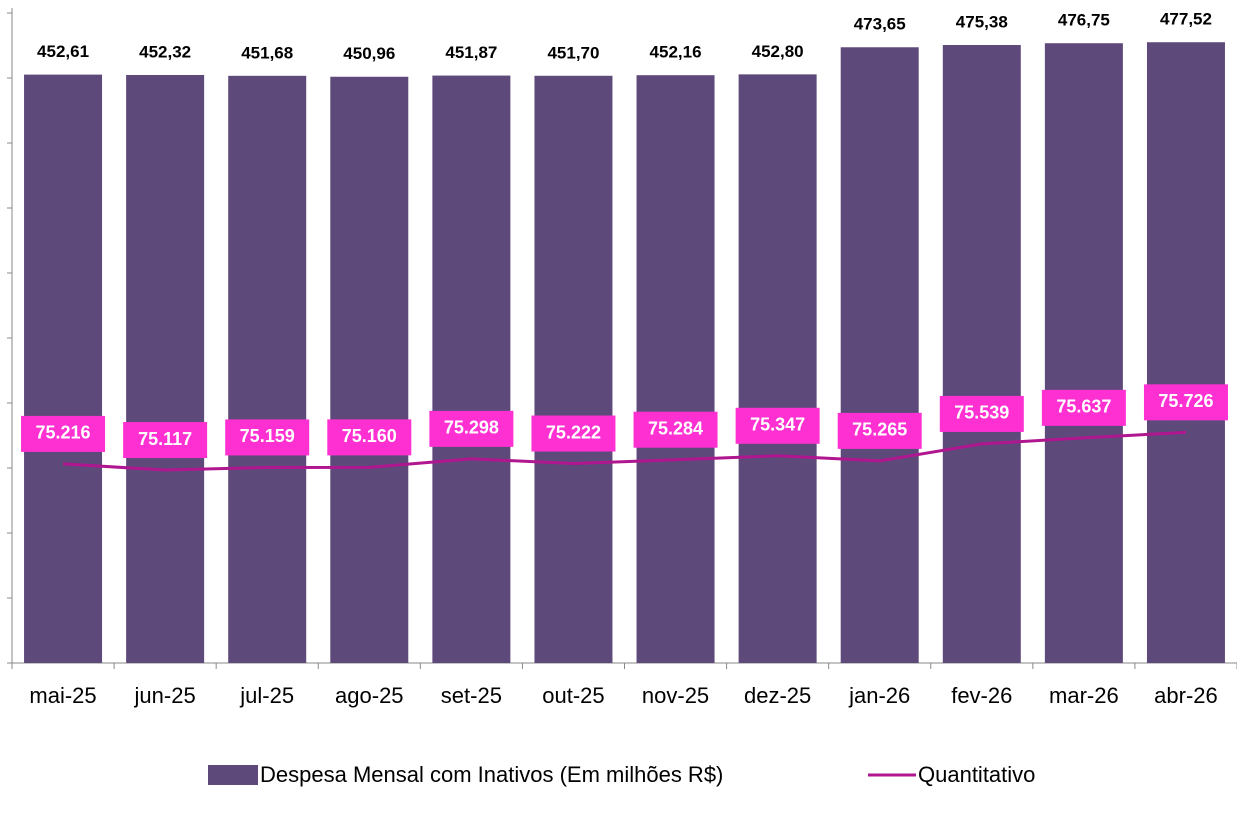  I want to click on line, so click(624, 451).